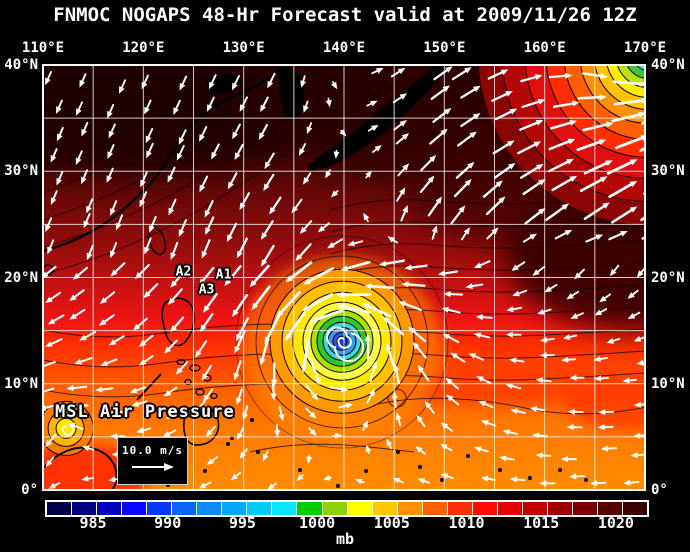 This screenshot has width=690, height=552. Describe the element at coordinates (317, 523) in the screenshot. I see `colorbar-tick: 1000` at that location.